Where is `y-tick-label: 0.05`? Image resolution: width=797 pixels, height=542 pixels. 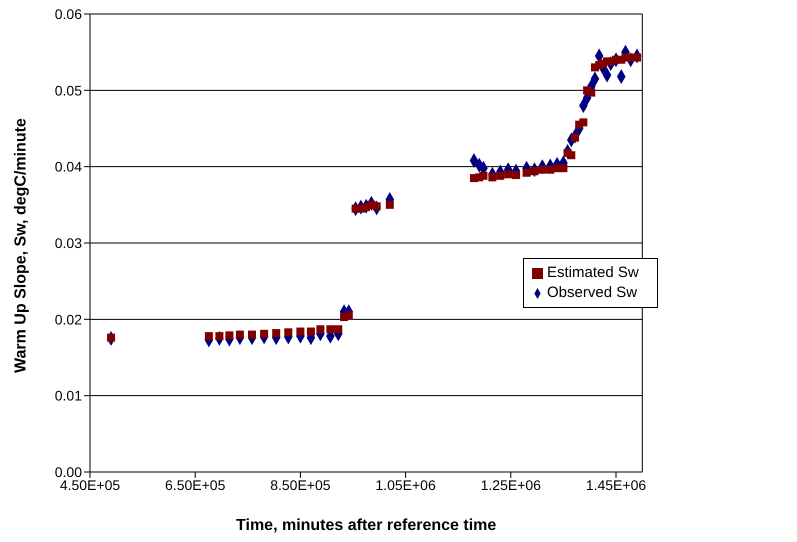 y-tick-label: 0.05 is located at coordinates (68, 90).